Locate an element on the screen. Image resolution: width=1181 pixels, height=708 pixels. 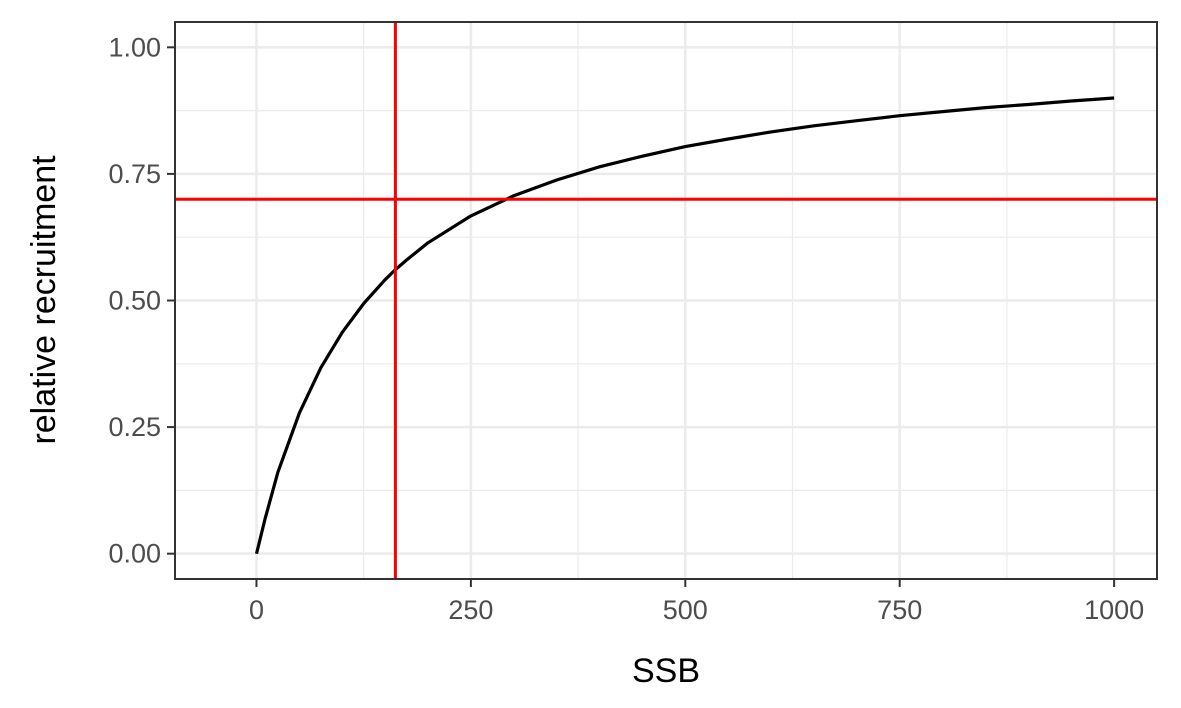
y-tick-label: 0.00 is located at coordinates (134, 554).